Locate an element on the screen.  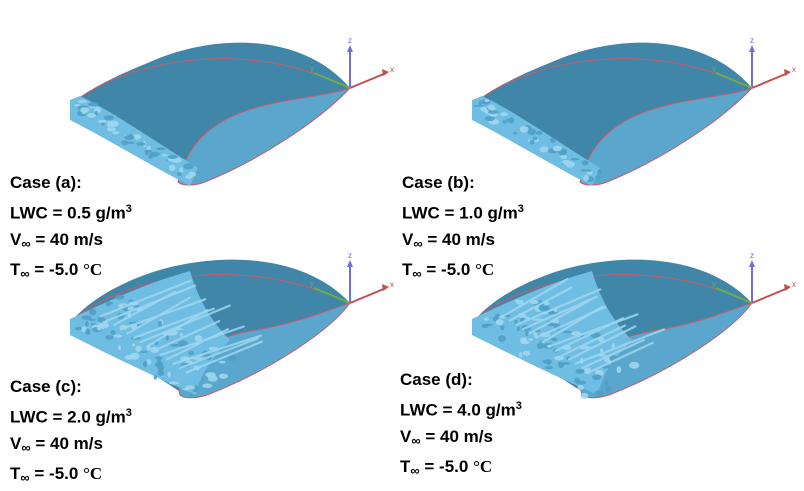
x-axis is located at coordinates (368, 295).